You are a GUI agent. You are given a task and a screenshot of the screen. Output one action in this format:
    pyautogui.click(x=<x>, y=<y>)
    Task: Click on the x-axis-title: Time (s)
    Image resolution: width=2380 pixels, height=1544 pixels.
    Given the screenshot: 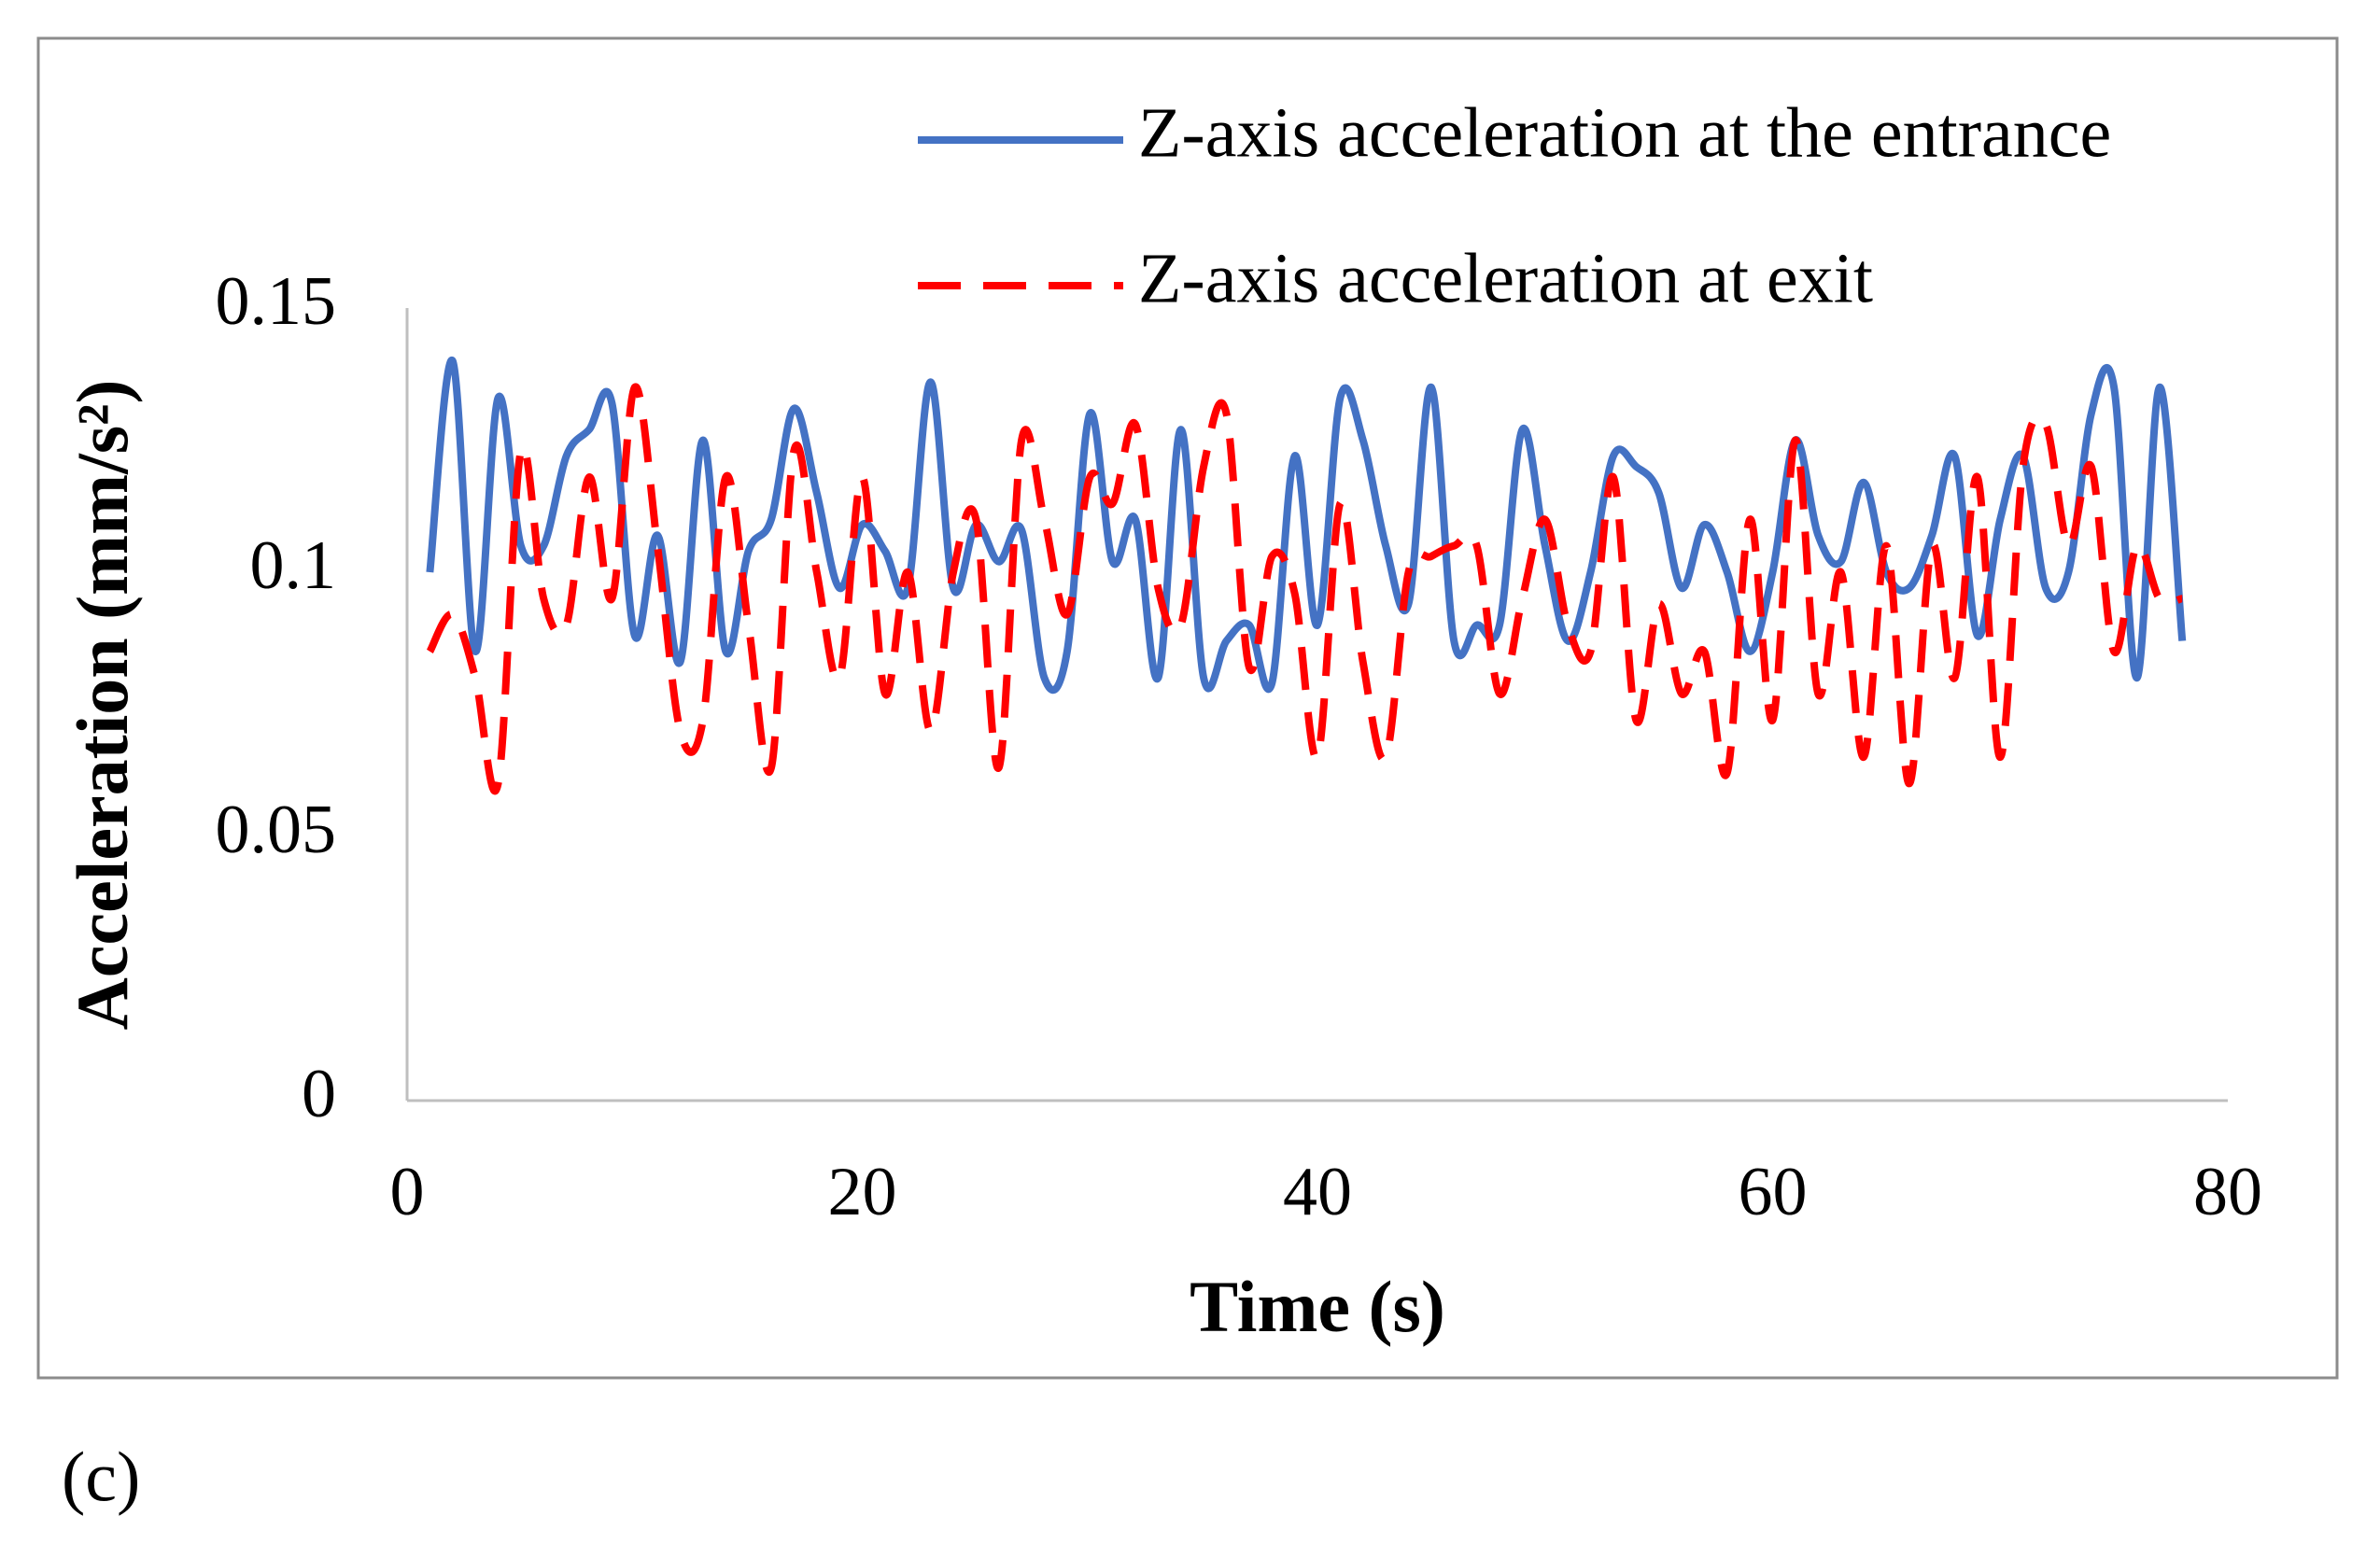 What is the action you would take?
    pyautogui.click(x=1317, y=1306)
    